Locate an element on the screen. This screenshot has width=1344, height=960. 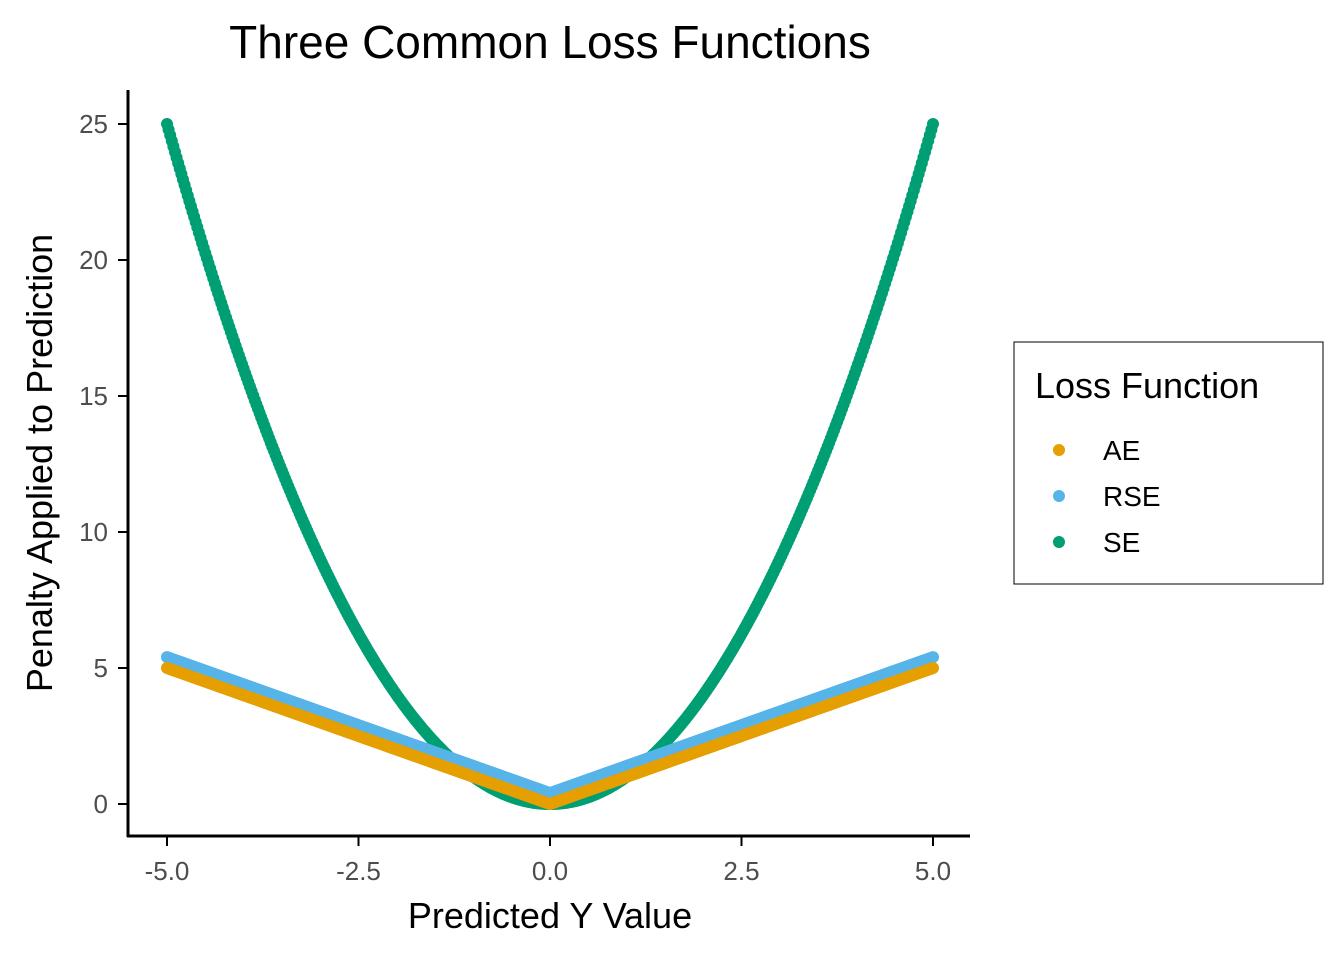
legend: Loss Function AE RSE SE is located at coordinates (1168, 463).